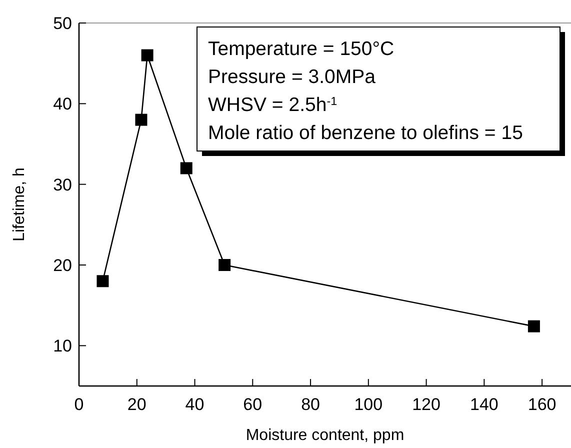  Describe the element at coordinates (310, 404) in the screenshot. I see `x-tick-label: 80` at that location.